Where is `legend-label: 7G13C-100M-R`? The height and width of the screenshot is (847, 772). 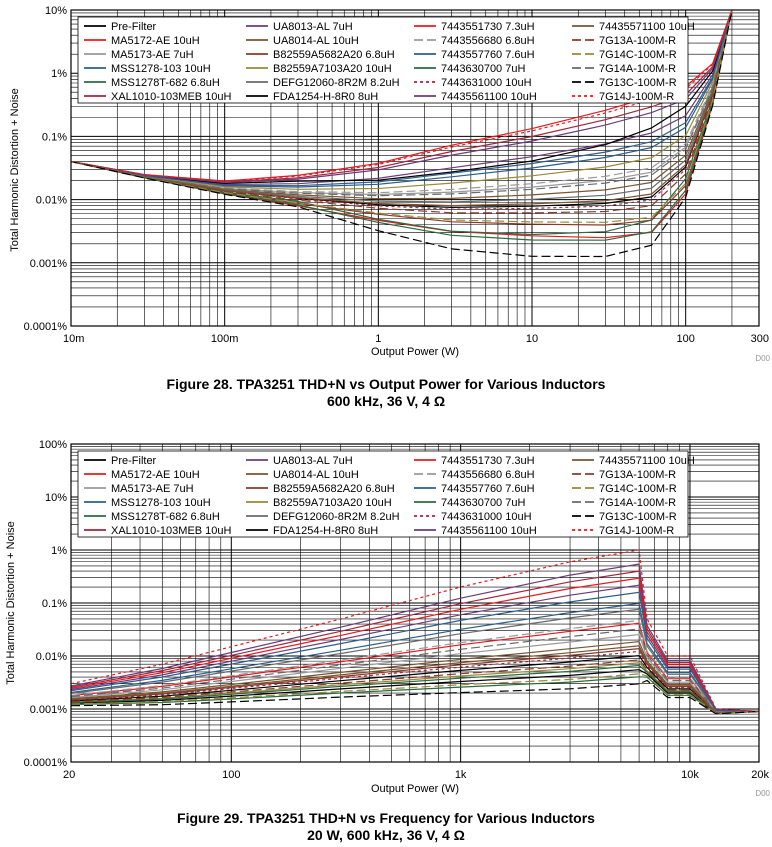
legend-label: 7G13C-100M-R is located at coordinates (638, 83).